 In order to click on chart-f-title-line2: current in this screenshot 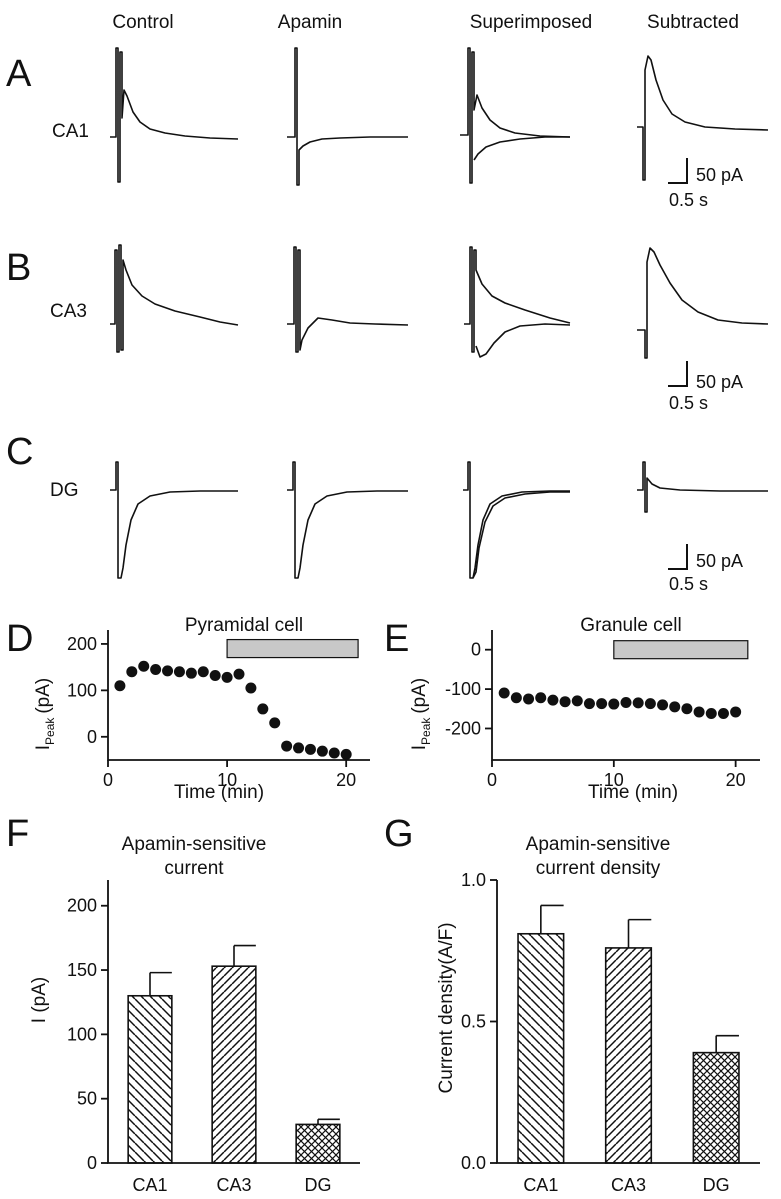, I will do `click(194, 868)`.